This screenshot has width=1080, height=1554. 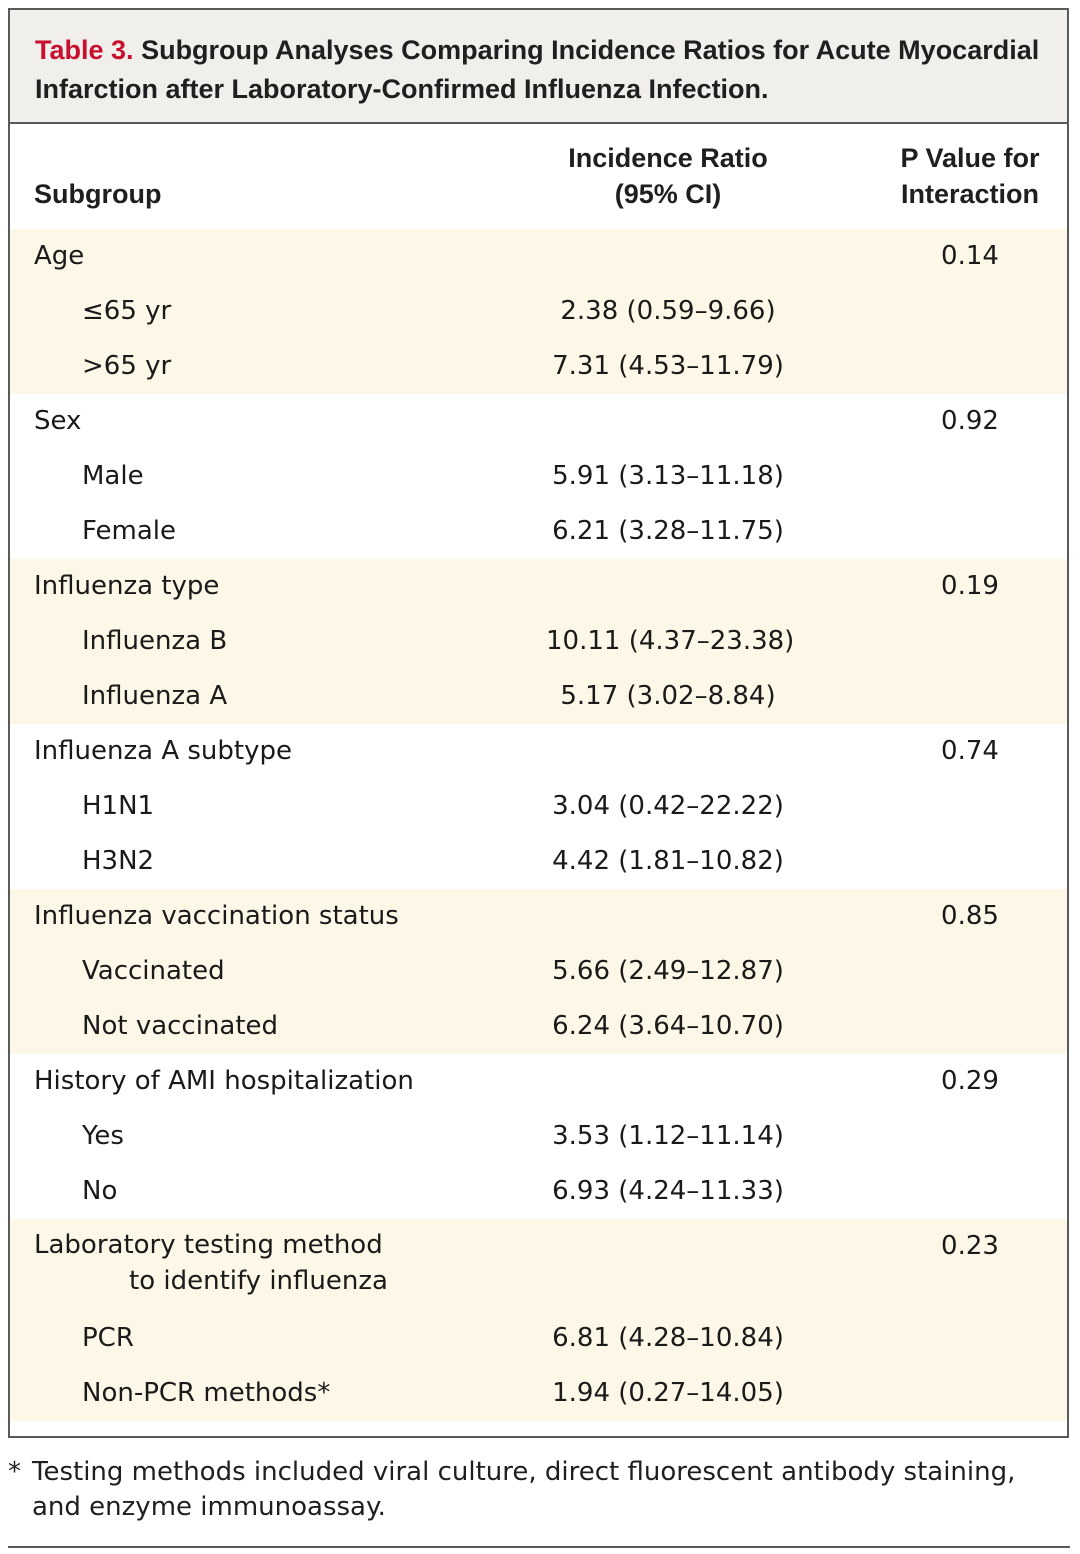 I want to click on subgroup-label: H1N1, so click(x=118, y=806).